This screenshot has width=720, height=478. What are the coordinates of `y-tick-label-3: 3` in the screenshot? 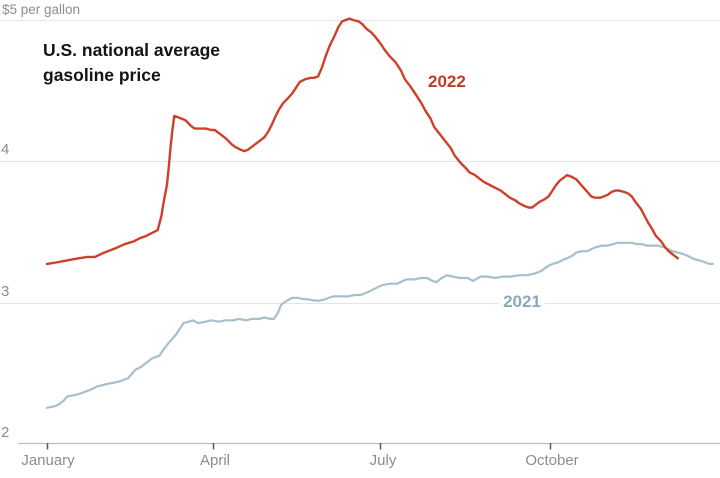 It's located at (5, 291).